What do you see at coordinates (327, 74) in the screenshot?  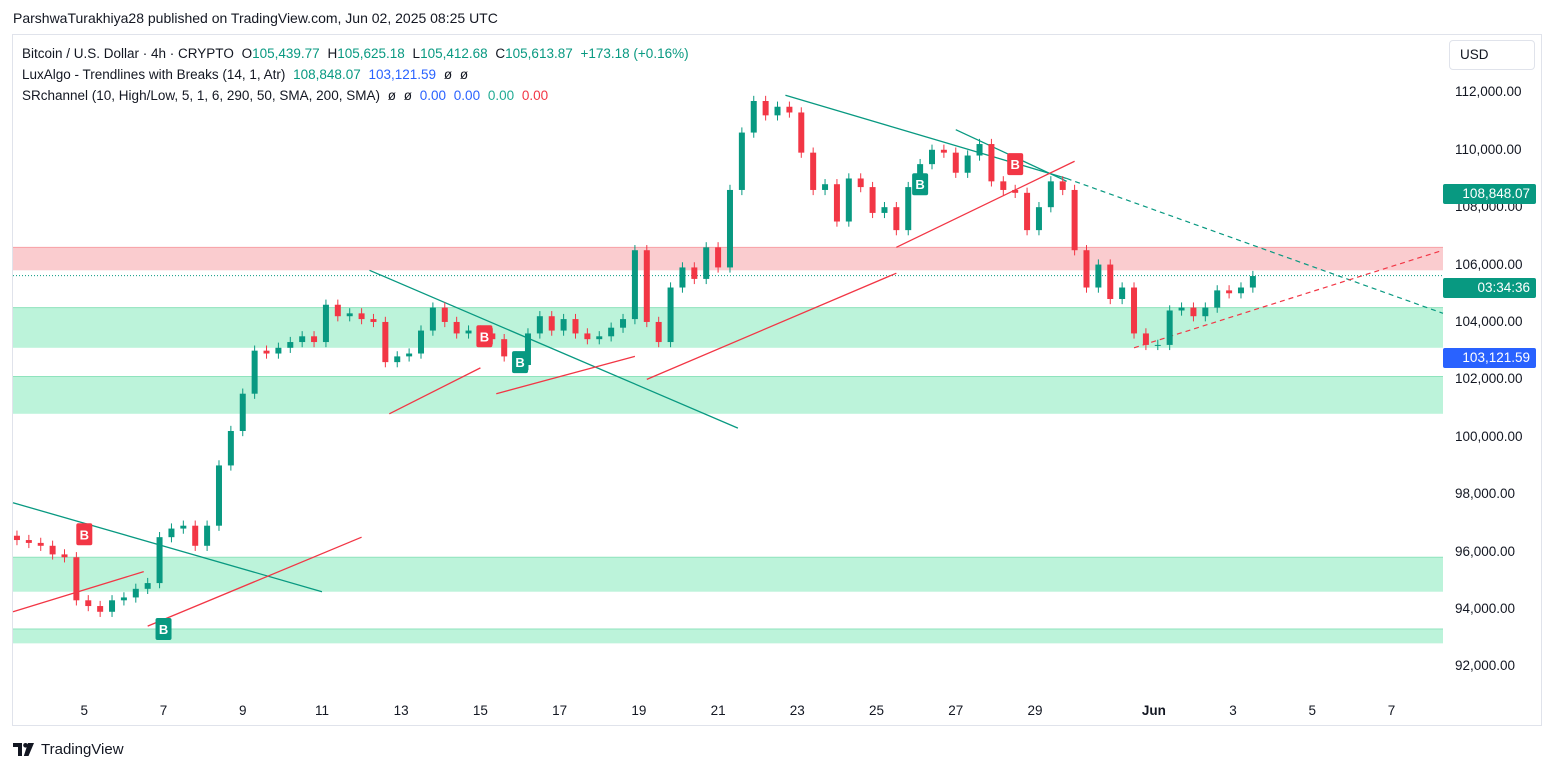 I see `luxalgo-value-1: 108,848.07` at bounding box center [327, 74].